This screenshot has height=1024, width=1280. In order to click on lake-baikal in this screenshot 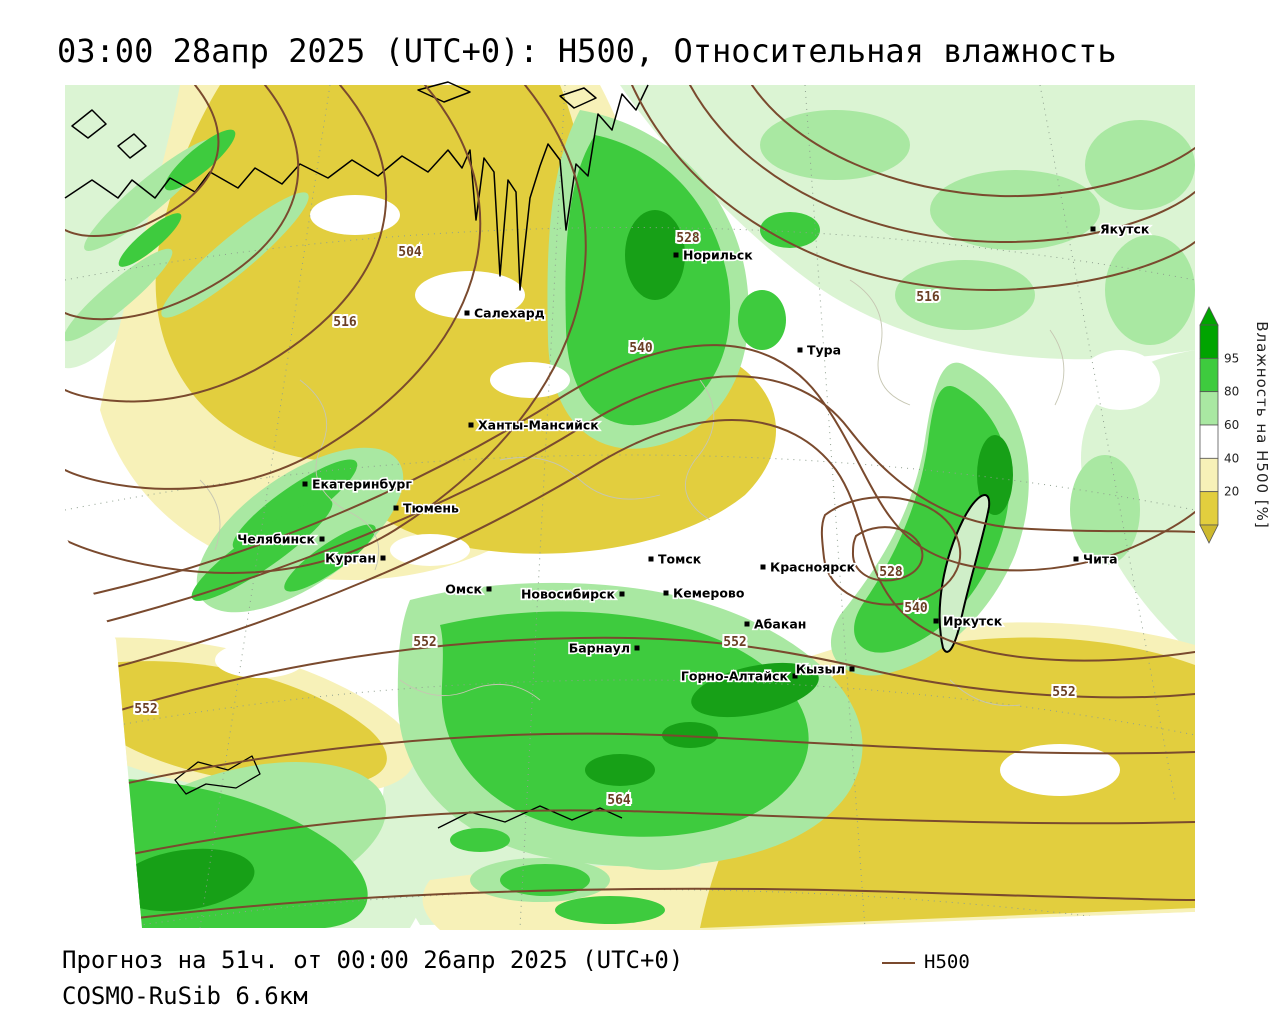, I will do `click(964, 573)`.